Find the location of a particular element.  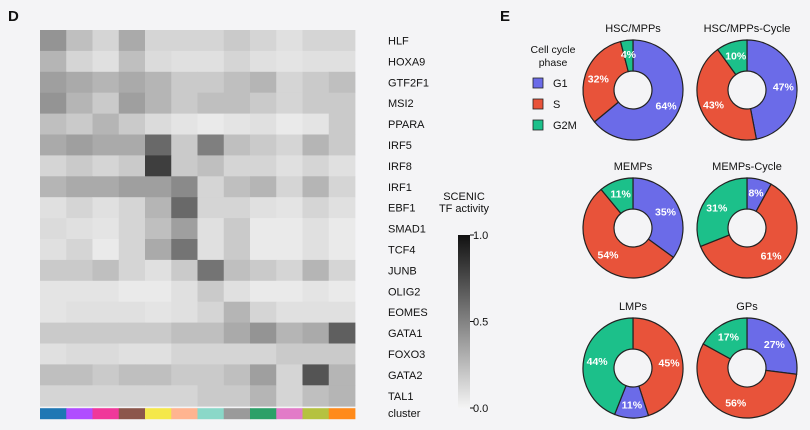

donut-value-label: 43% is located at coordinates (714, 105).